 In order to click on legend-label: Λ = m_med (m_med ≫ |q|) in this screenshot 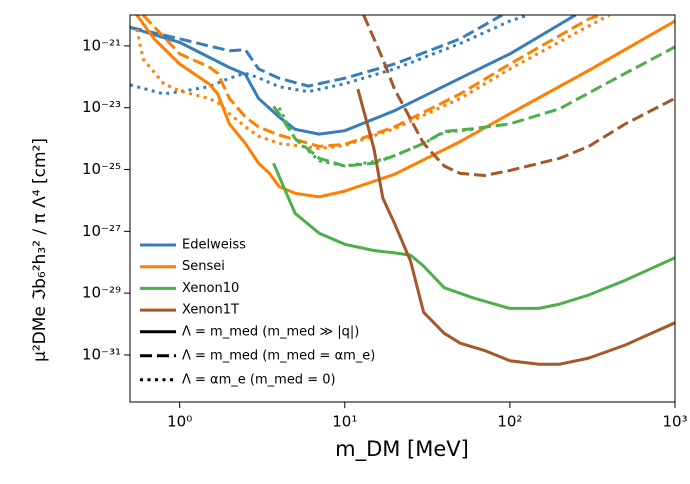, I will do `click(270, 331)`.